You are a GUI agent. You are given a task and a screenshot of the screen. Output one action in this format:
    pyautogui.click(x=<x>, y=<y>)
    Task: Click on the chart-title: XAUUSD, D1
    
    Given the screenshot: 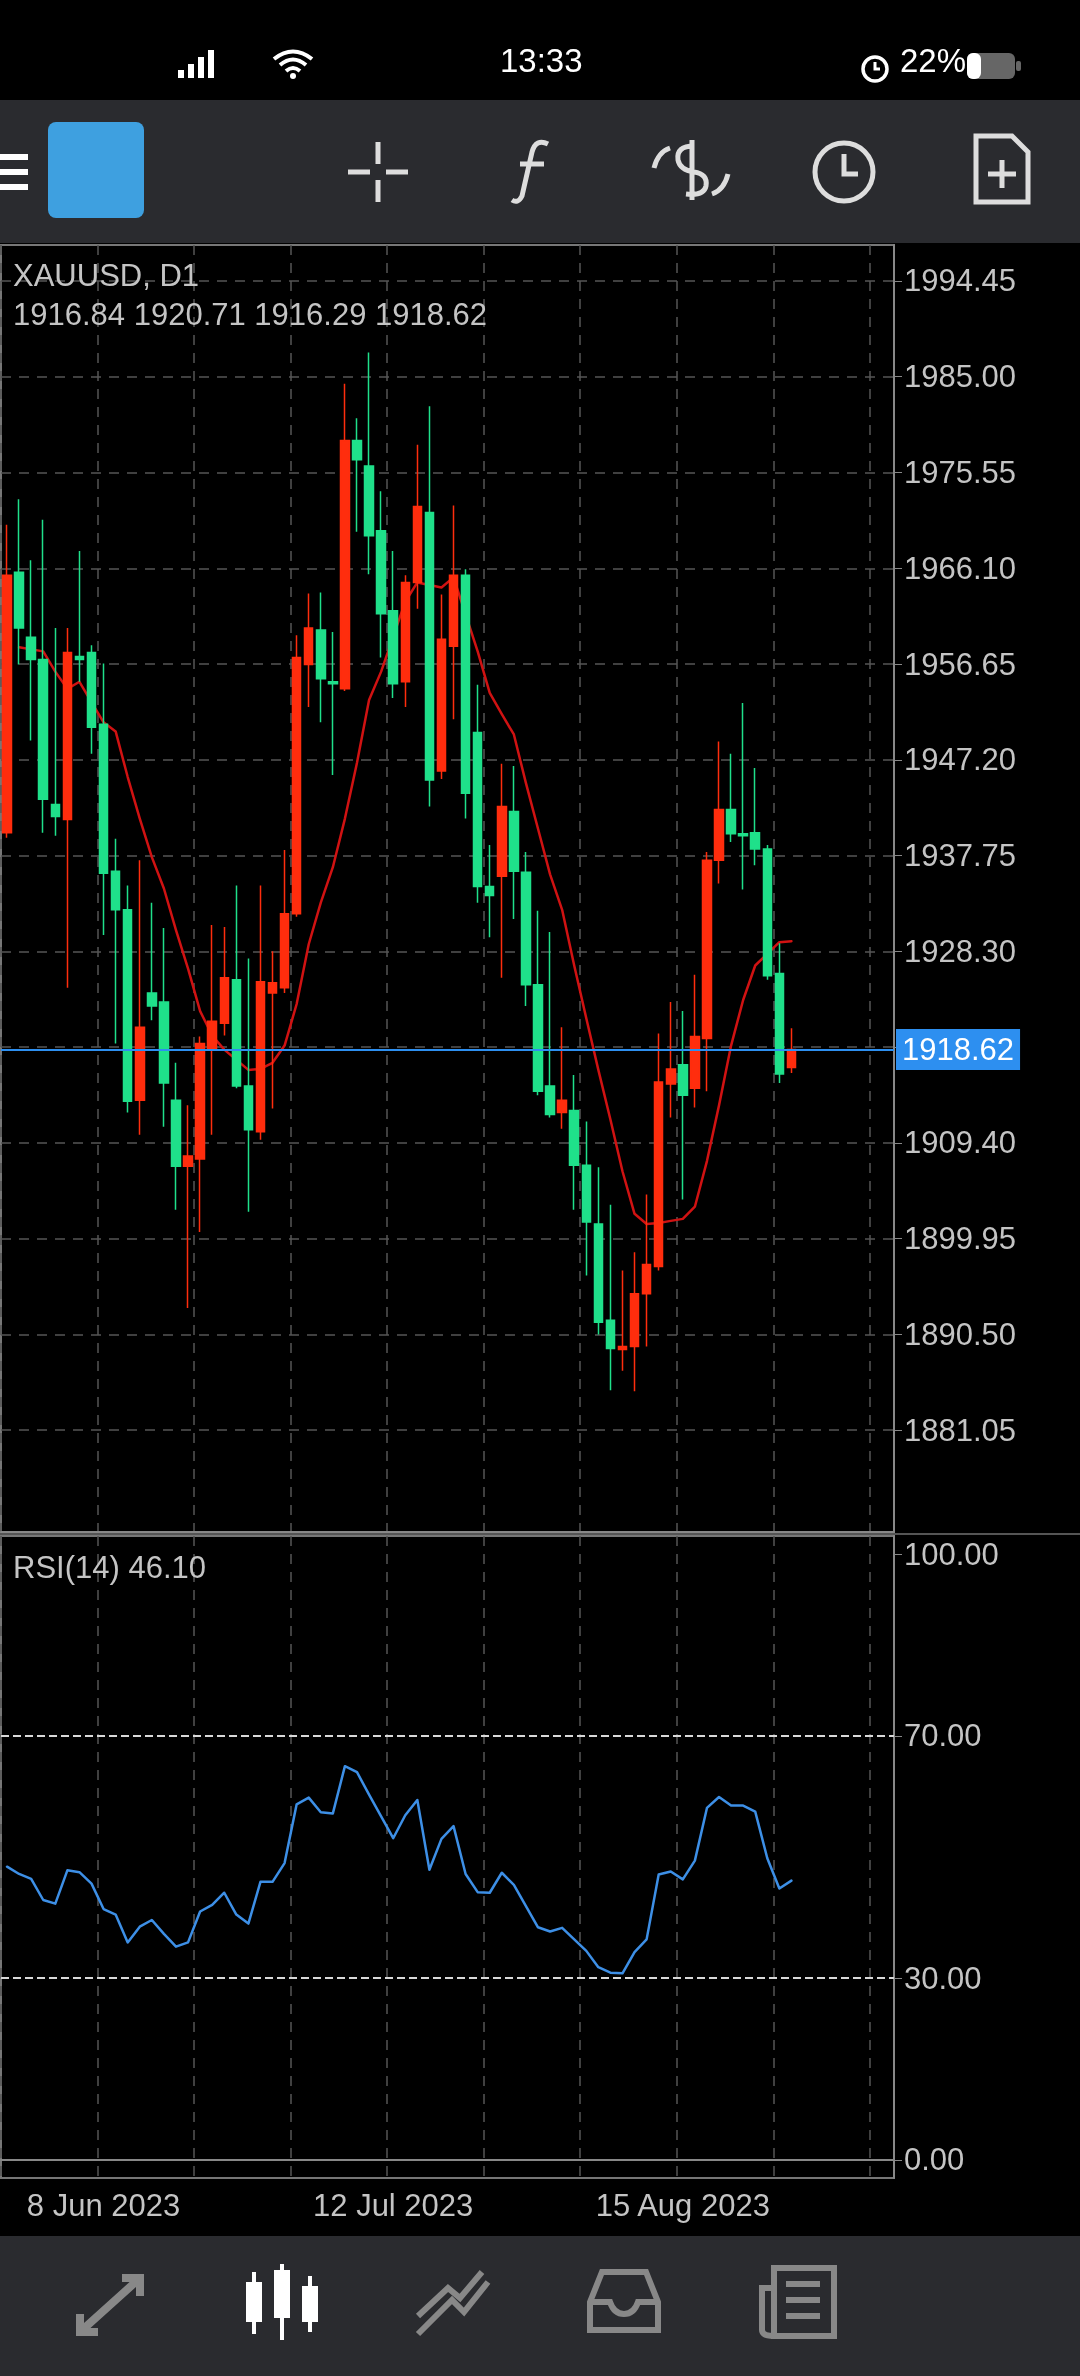 What is the action you would take?
    pyautogui.click(x=106, y=275)
    